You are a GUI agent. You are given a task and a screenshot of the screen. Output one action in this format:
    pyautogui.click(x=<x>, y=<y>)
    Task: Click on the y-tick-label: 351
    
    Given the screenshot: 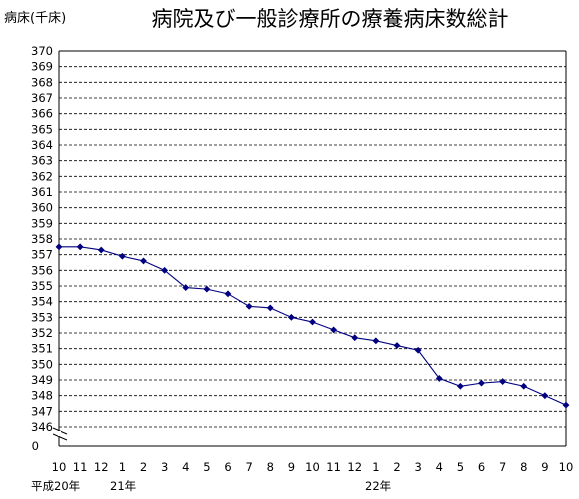 What is the action you would take?
    pyautogui.click(x=42, y=349)
    